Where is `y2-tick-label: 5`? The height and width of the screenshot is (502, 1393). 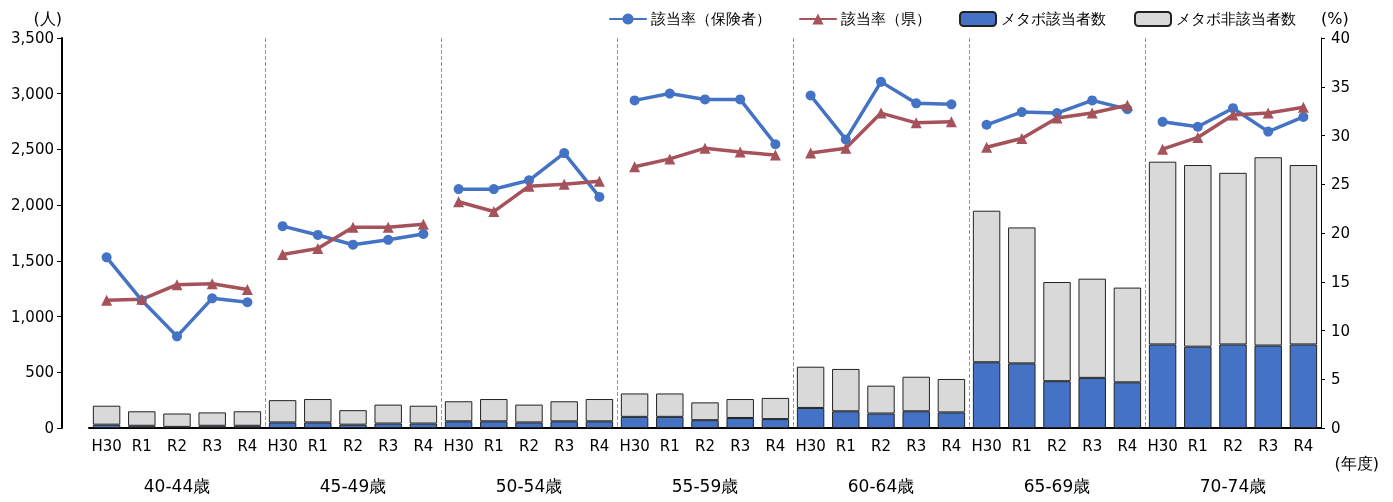 y2-tick-label: 5 is located at coordinates (1336, 379).